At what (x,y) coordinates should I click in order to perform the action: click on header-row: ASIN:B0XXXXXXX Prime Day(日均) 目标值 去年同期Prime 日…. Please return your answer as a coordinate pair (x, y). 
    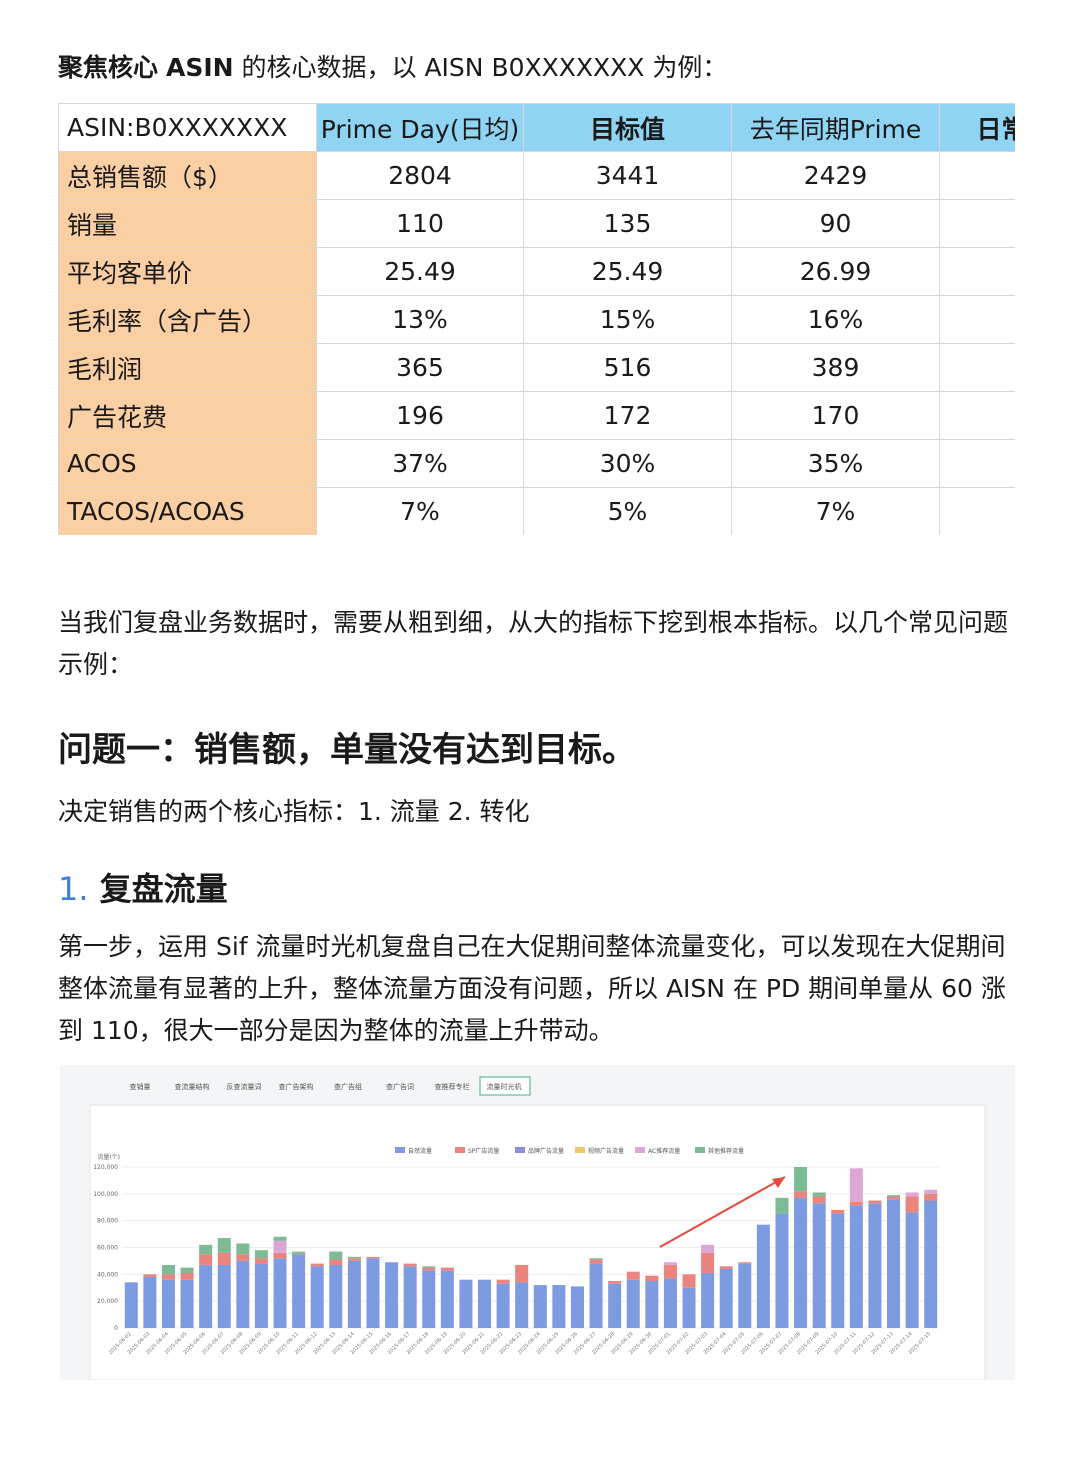
    Looking at the image, I should click on (536, 127).